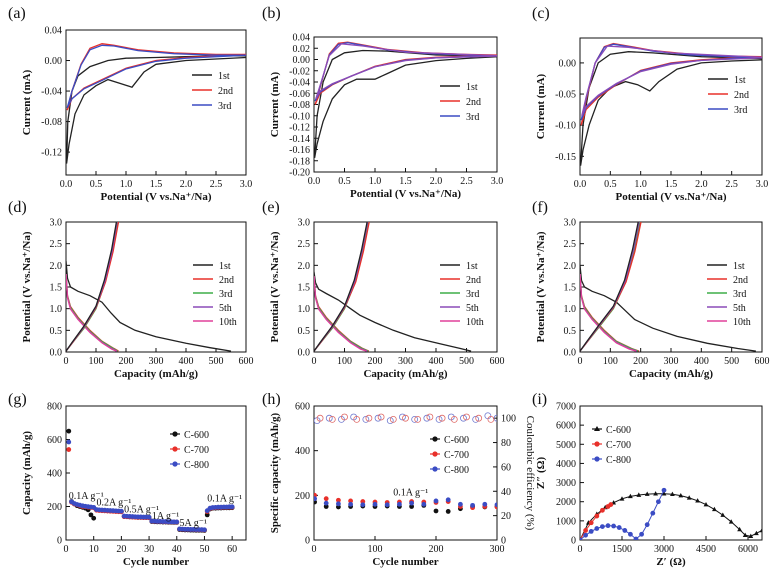 The width and height of the screenshot is (784, 587). I want to click on panel-label: (a), so click(17, 13).